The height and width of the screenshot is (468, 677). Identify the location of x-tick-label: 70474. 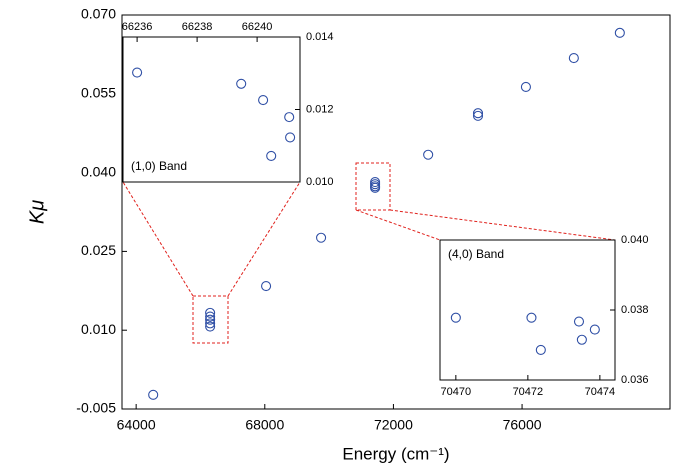
(600, 392).